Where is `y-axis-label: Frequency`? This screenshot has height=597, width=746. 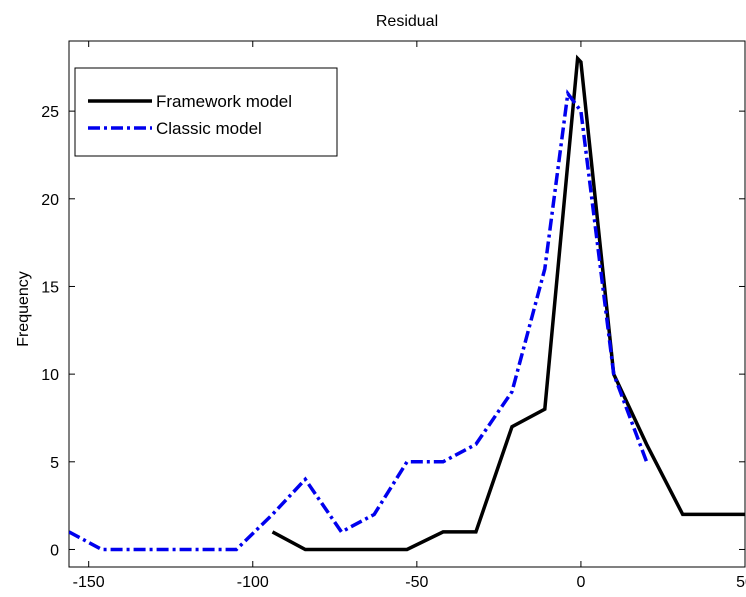
y-axis-label: Frequency is located at coordinates (23, 309).